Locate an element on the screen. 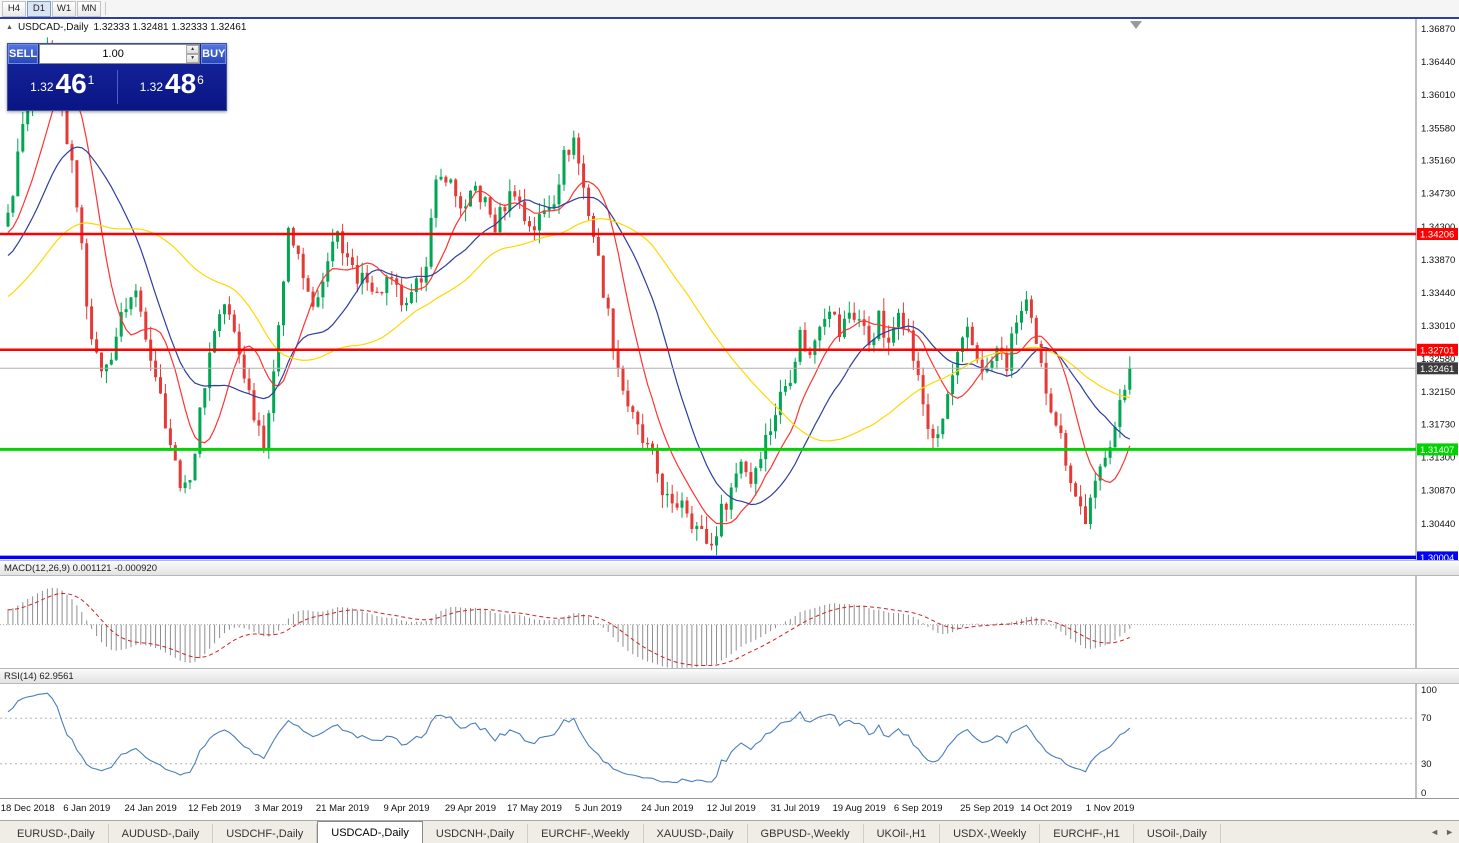  chart-tab-eurchf-h1: EURCHF-,H1 is located at coordinates (1087, 833).